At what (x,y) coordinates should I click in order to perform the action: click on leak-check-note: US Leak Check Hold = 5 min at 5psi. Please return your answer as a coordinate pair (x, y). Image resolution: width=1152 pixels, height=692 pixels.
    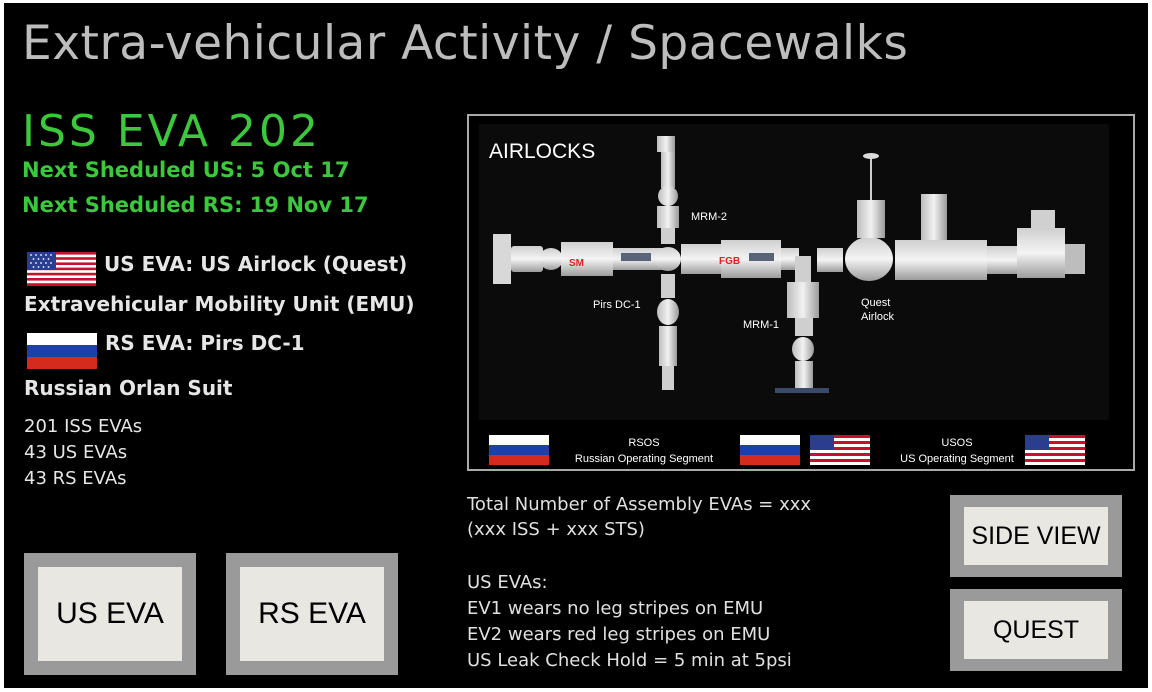
    Looking at the image, I should click on (629, 660).